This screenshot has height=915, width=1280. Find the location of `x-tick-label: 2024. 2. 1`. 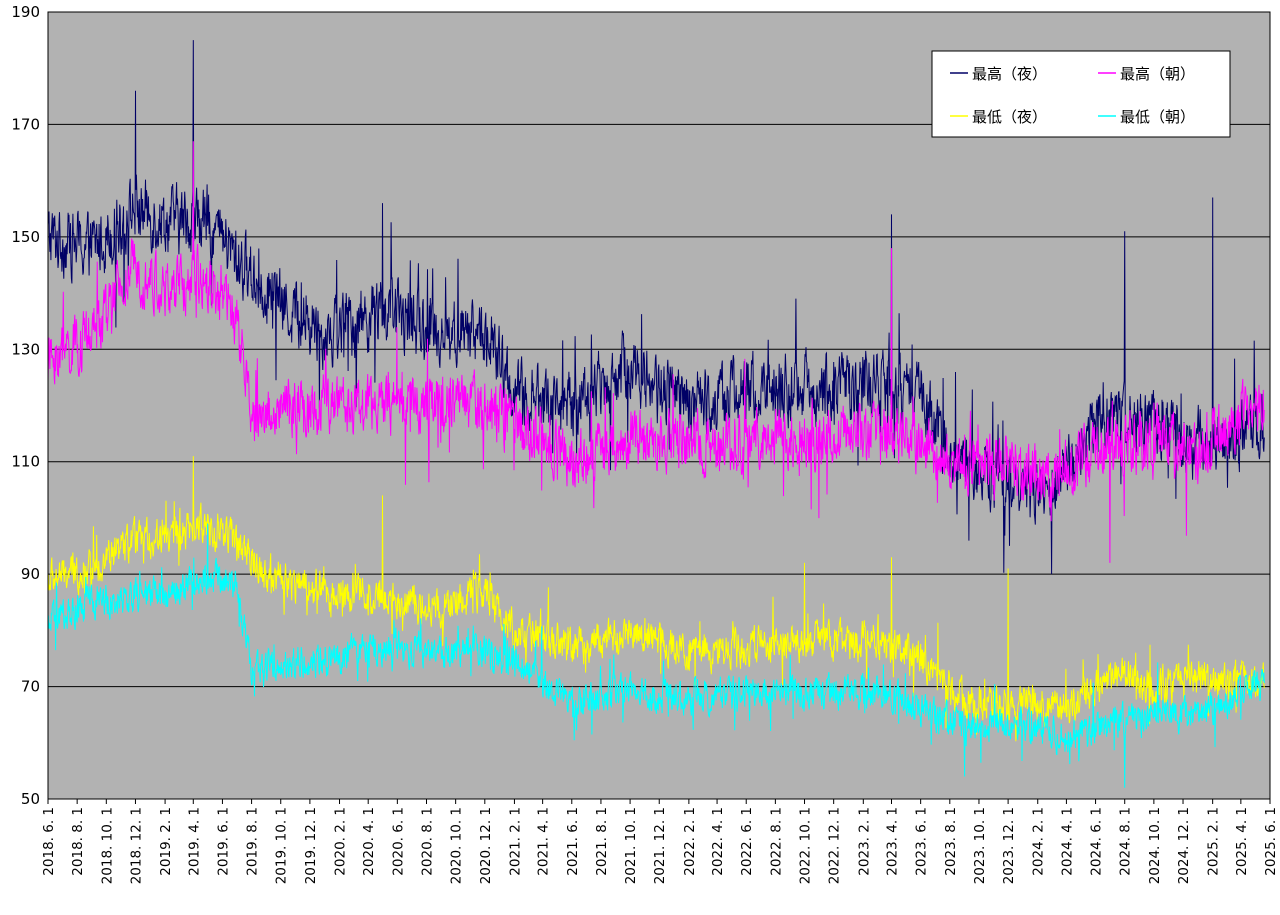

x-tick-label: 2024. 2. 1 is located at coordinates (1039, 841).